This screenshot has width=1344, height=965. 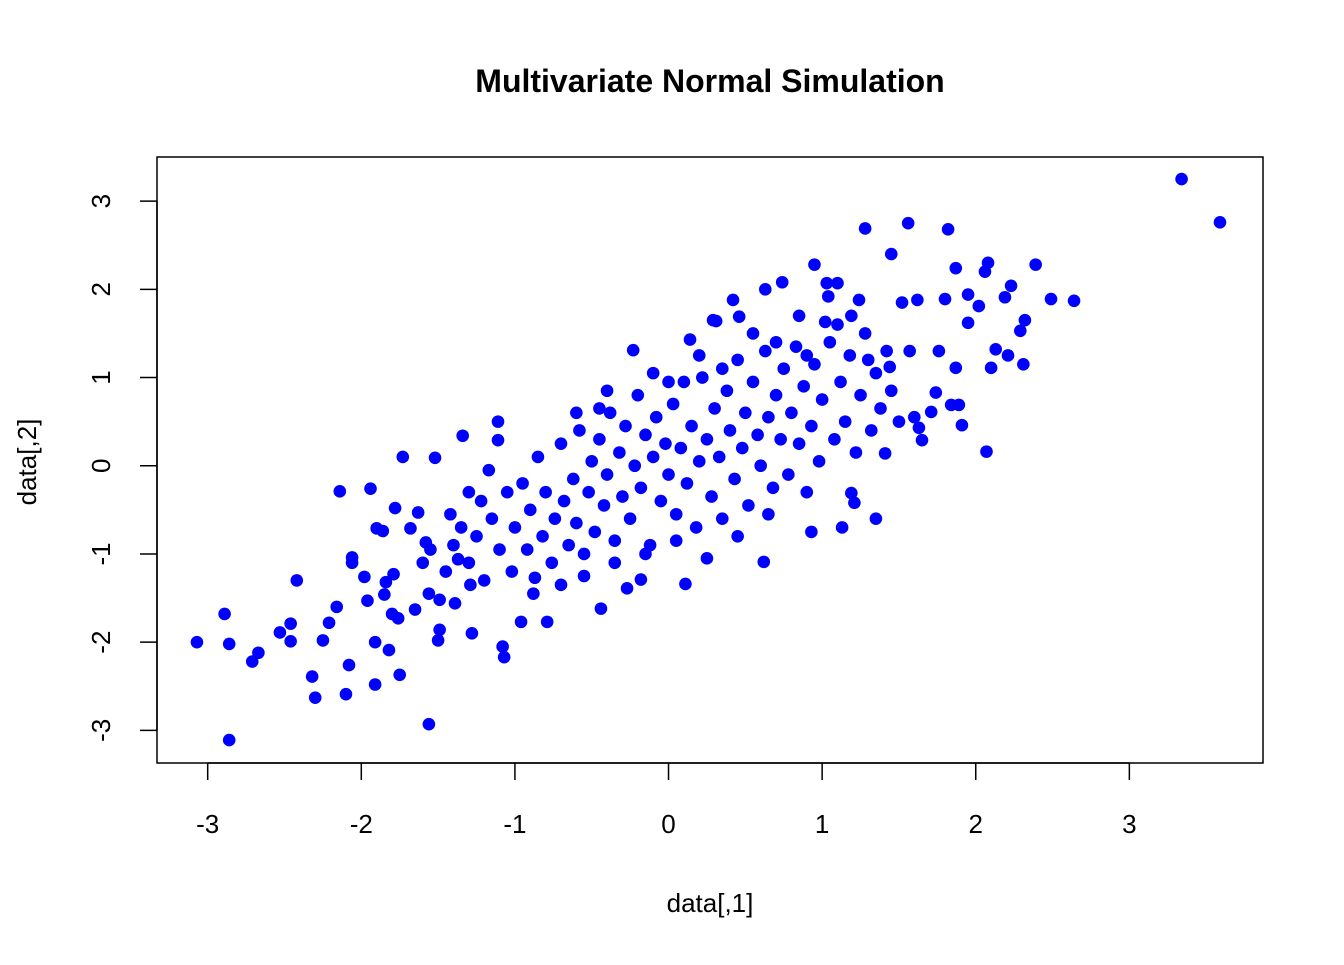 I want to click on x-tick-label: 2, so click(x=976, y=824).